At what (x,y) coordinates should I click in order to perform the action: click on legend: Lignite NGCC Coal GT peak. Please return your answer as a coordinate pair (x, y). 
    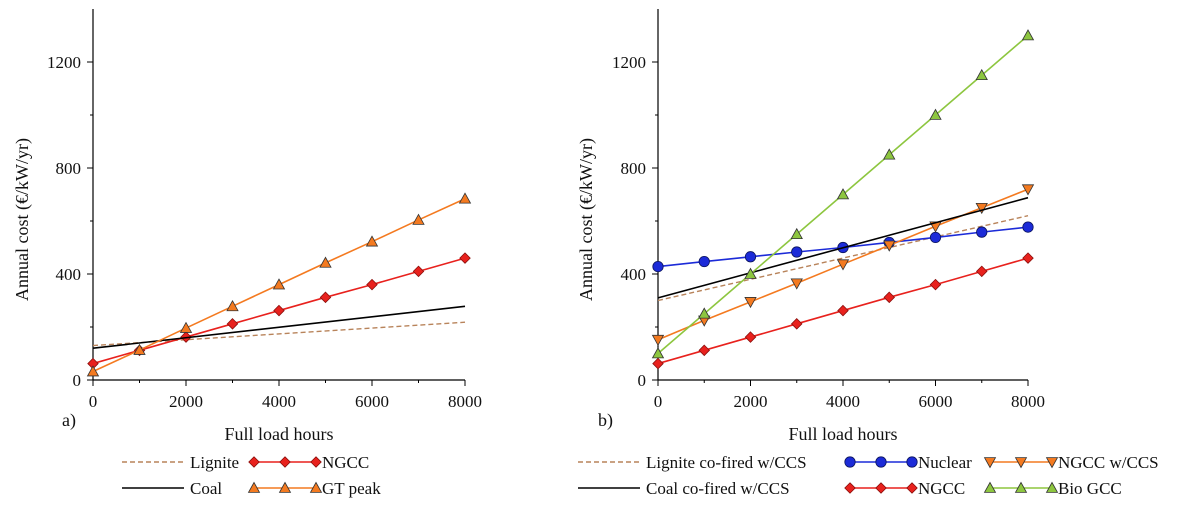
    Looking at the image, I should click on (251, 475).